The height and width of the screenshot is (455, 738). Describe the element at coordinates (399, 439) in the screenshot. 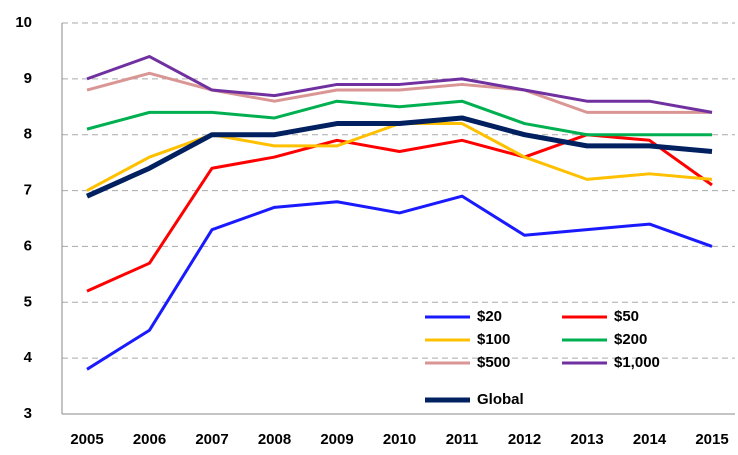

I see `x-tick-label: 2010` at that location.